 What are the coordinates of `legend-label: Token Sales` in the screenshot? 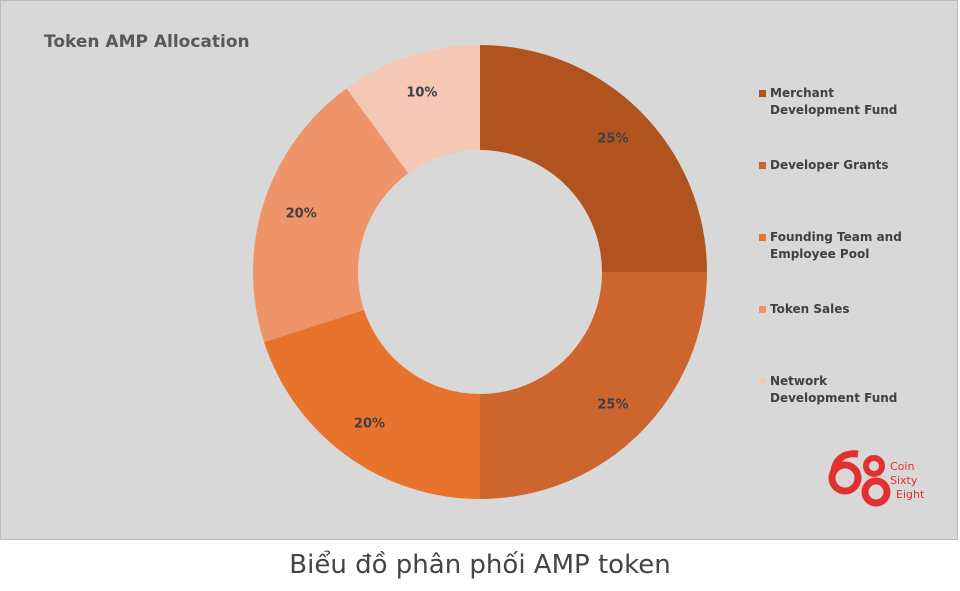 It's located at (810, 309).